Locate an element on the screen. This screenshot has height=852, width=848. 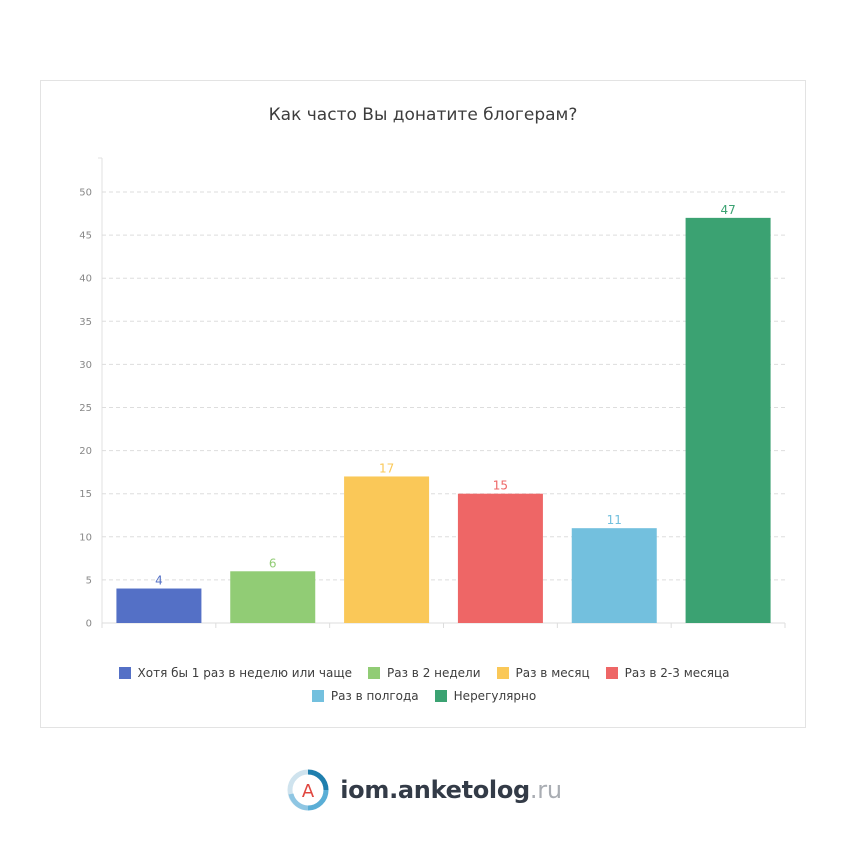
y-tick-label: 15 is located at coordinates (85, 494).